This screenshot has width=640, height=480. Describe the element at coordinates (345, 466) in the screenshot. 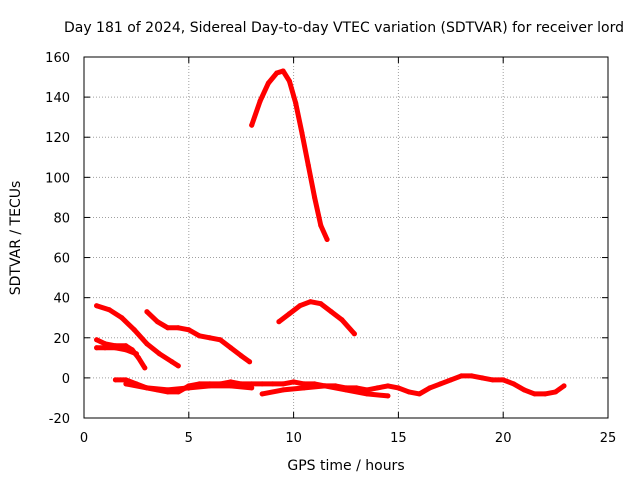

I see `x-axis-label: GPS time / hours` at that location.